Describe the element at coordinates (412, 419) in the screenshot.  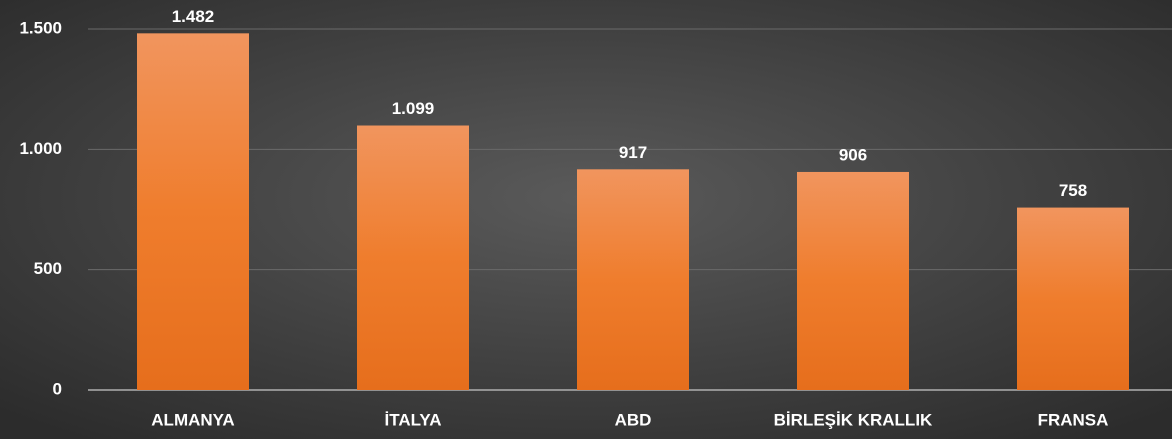
I see `x-tick-label: İTALYA` at that location.